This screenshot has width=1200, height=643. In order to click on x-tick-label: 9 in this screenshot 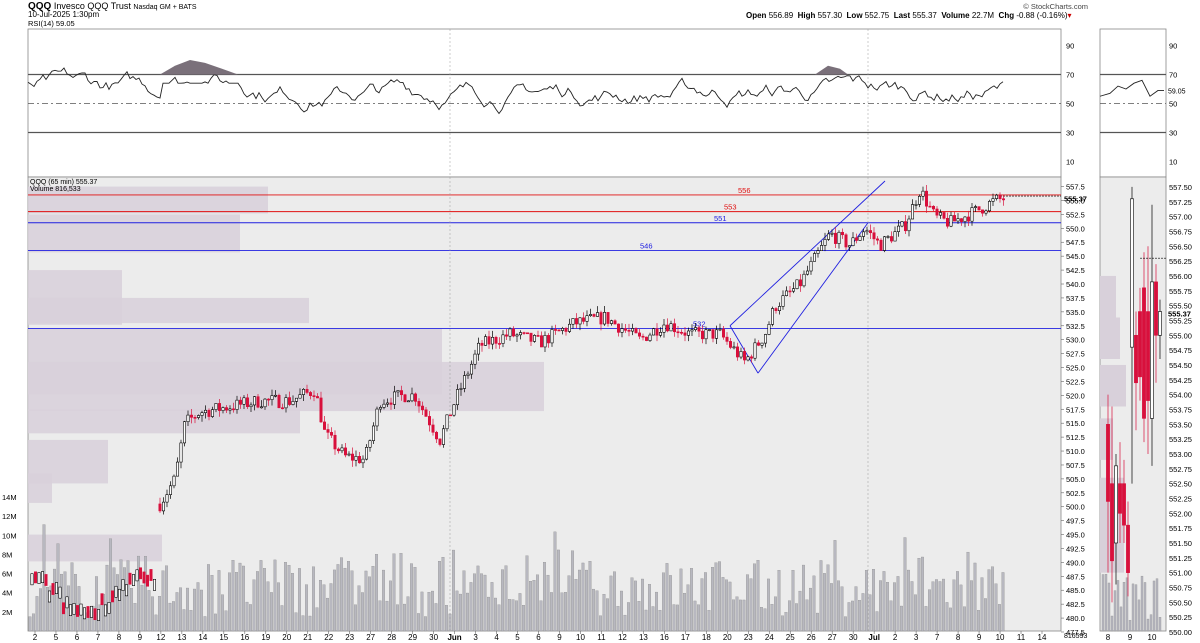, I will do `click(559, 637)`.